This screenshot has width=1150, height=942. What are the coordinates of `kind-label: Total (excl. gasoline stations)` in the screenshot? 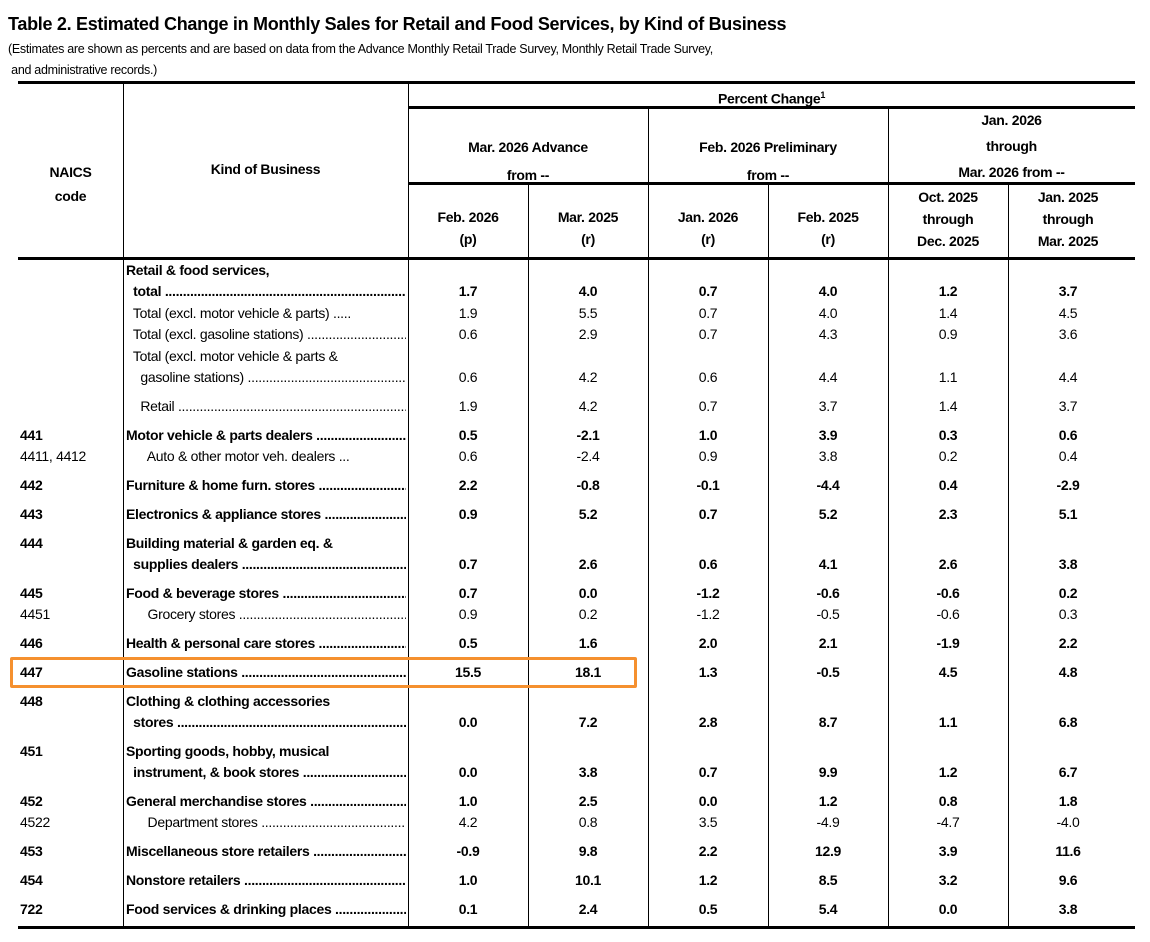 It's located at (266, 334).